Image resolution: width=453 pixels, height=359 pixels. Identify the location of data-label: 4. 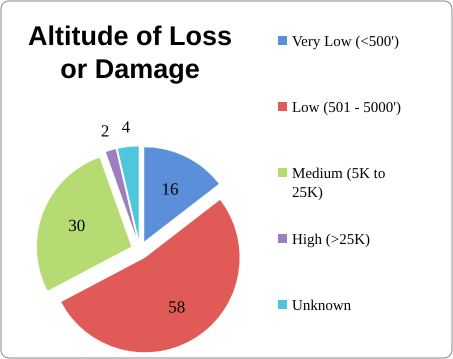
(126, 126).